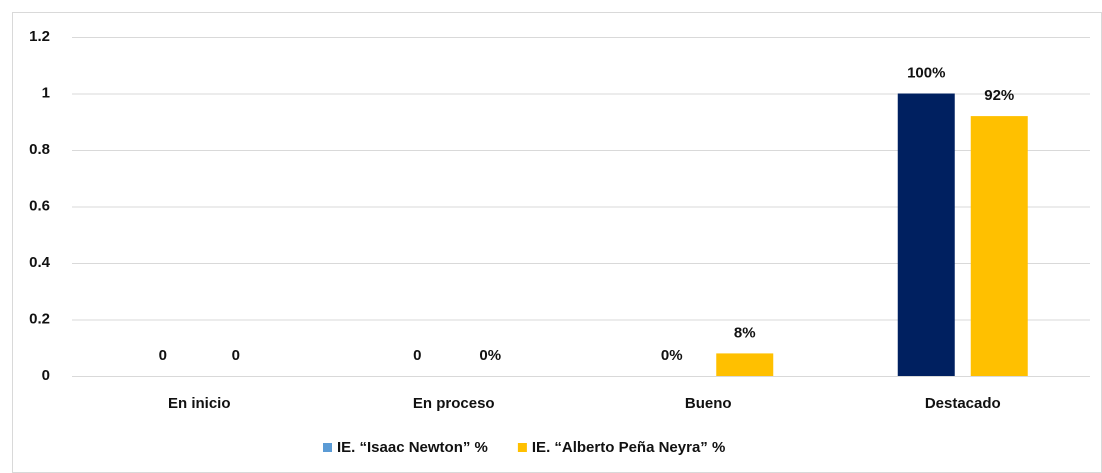 The image size is (1102, 473). What do you see at coordinates (999, 95) in the screenshot?
I see `value-label: 92%` at bounding box center [999, 95].